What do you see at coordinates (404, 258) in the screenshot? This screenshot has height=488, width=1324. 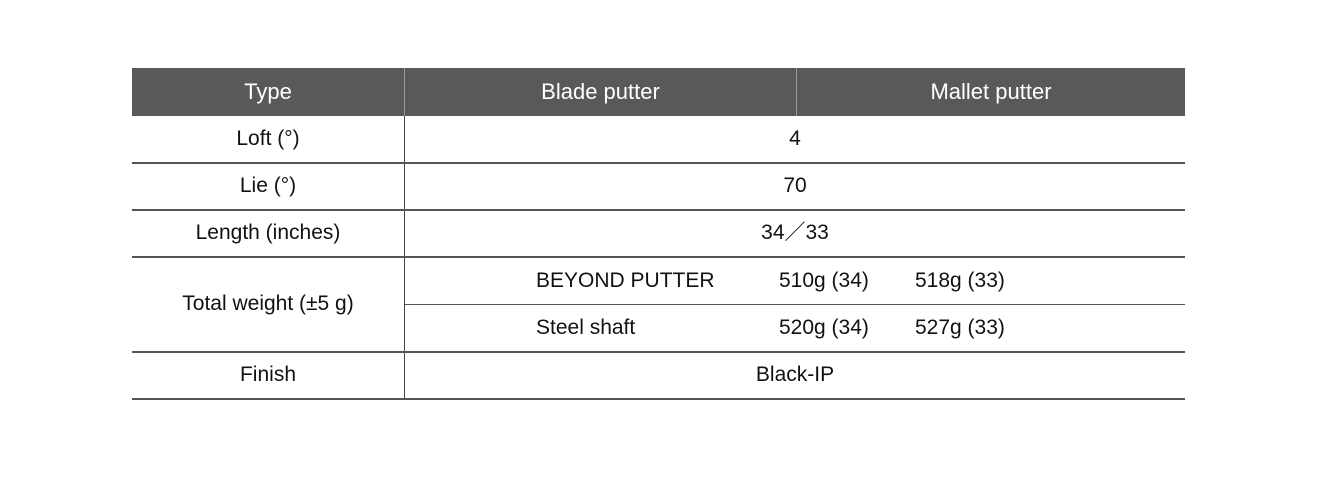 I see `column-divider` at bounding box center [404, 258].